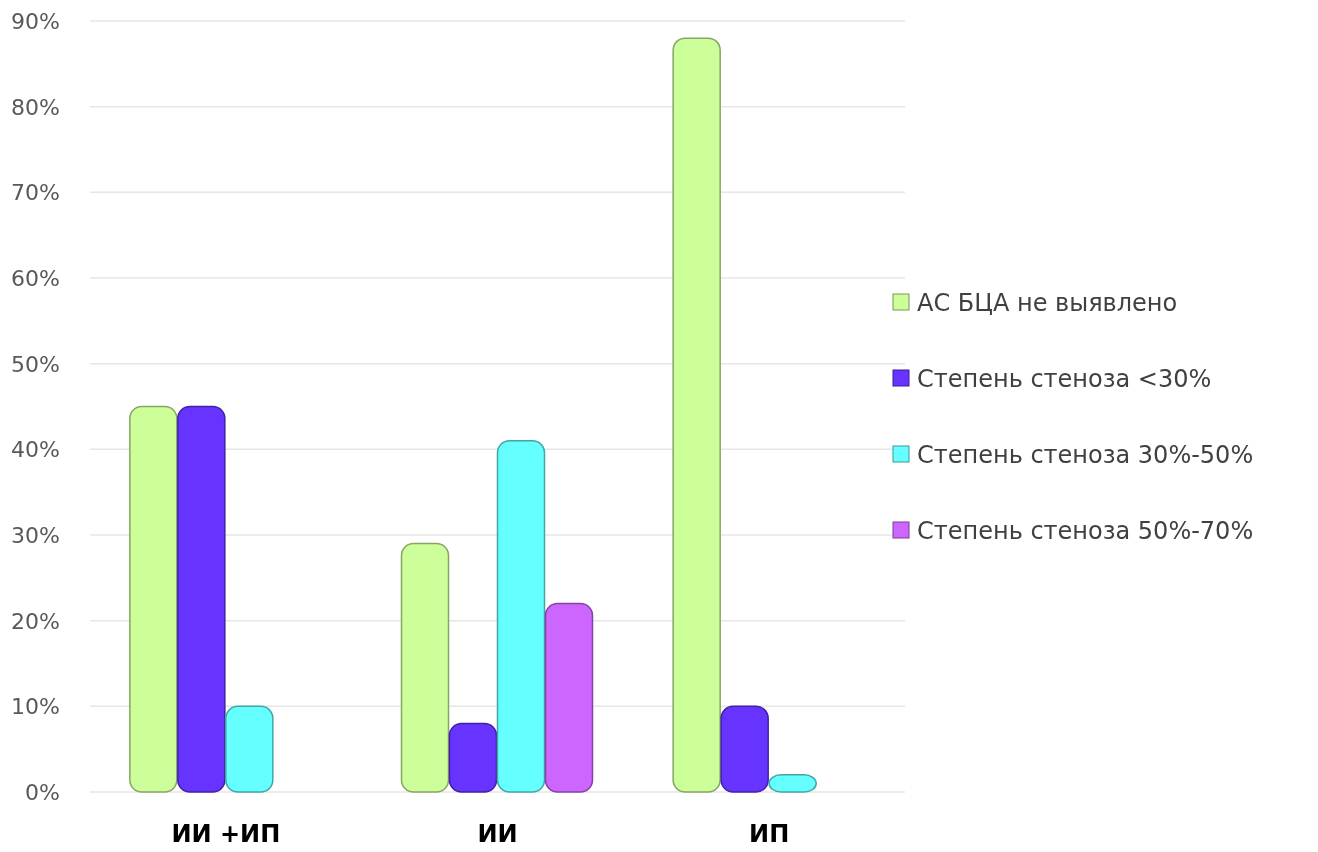 The image size is (1318, 852). I want to click on legend-label: Степень стеноза 30%-50%, so click(1085, 455).